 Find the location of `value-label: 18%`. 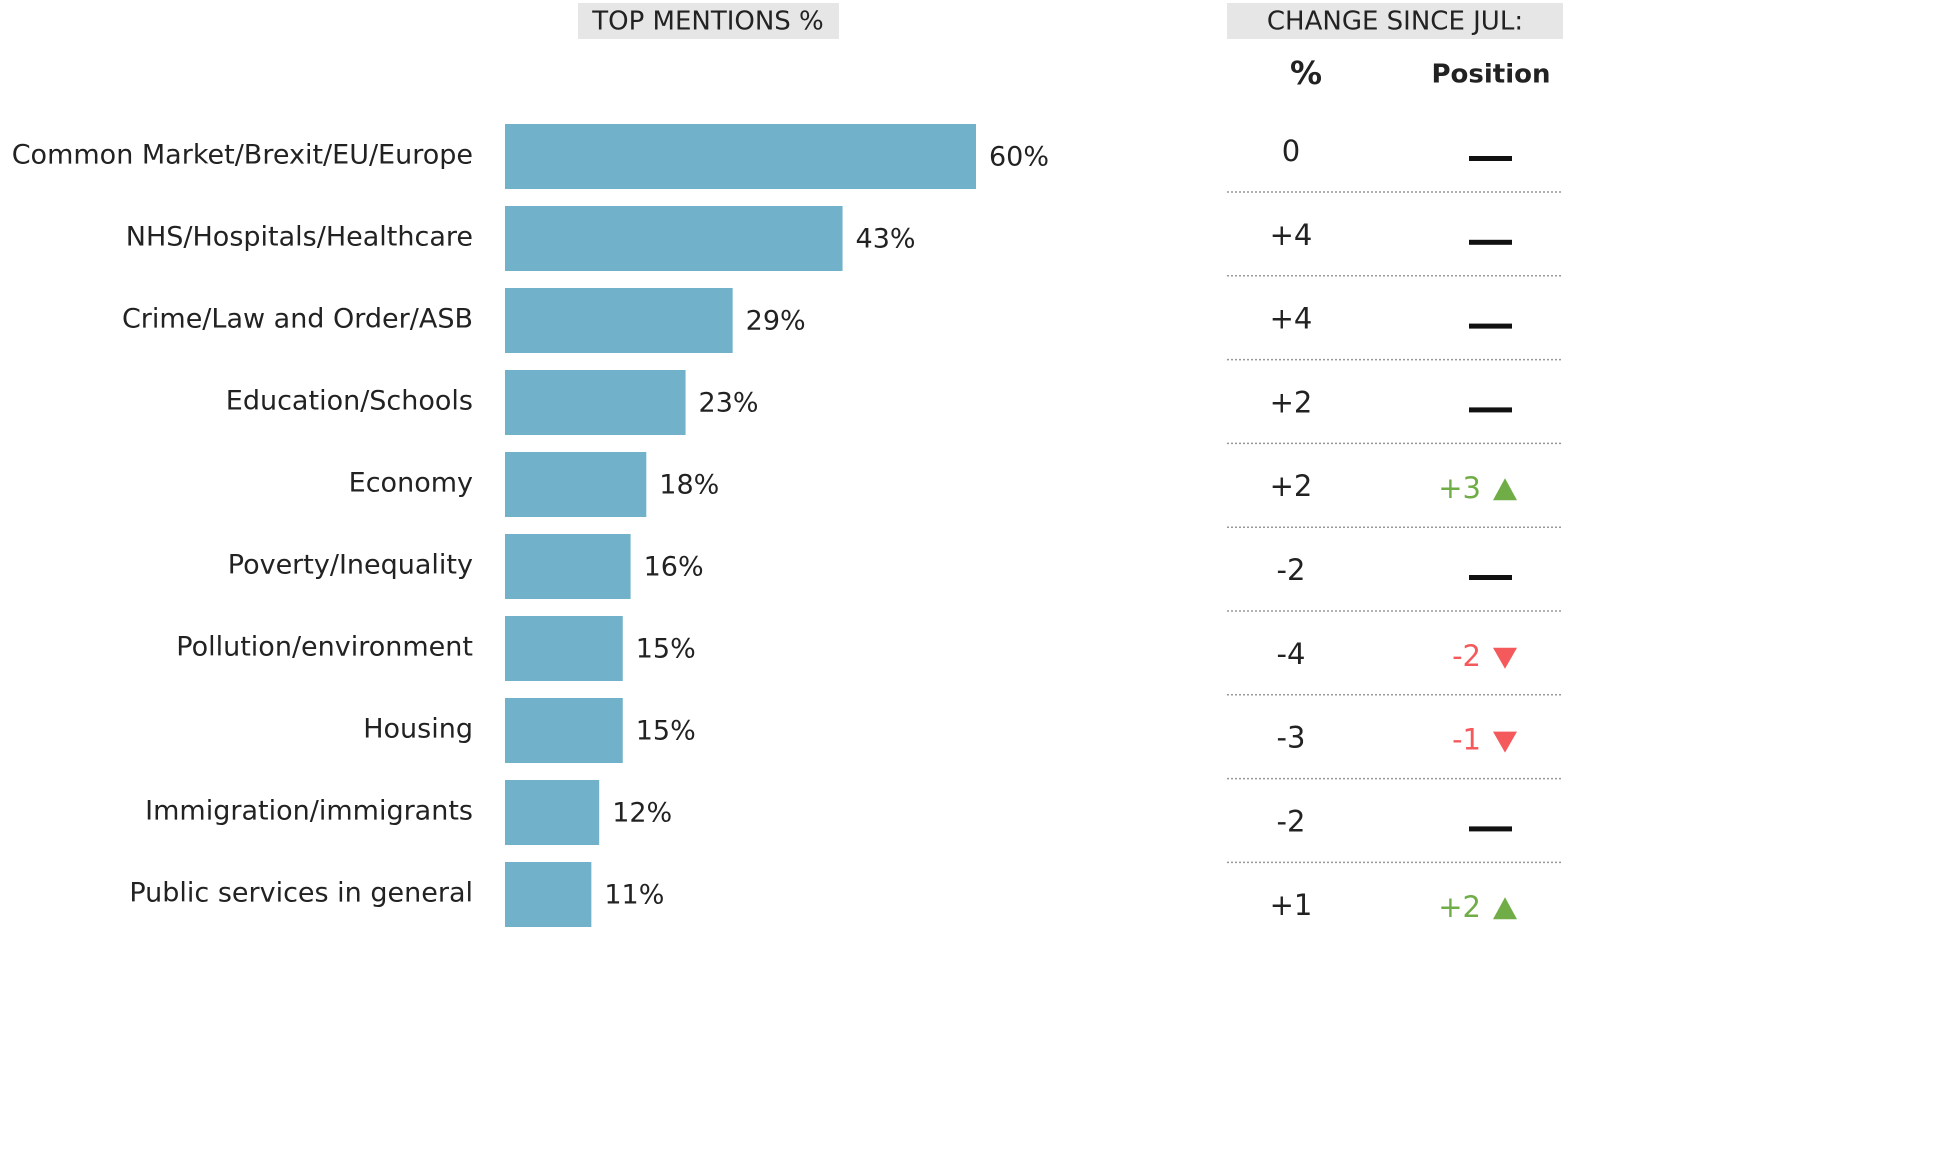

value-label: 18% is located at coordinates (689, 485).